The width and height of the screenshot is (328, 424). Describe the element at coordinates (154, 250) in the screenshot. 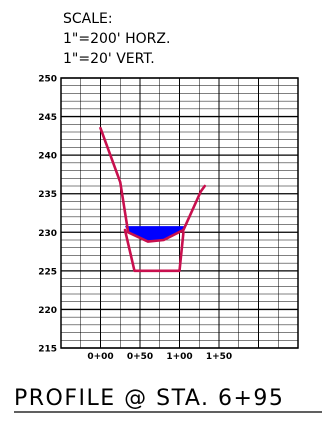

I see `proposed-channel-line` at that location.